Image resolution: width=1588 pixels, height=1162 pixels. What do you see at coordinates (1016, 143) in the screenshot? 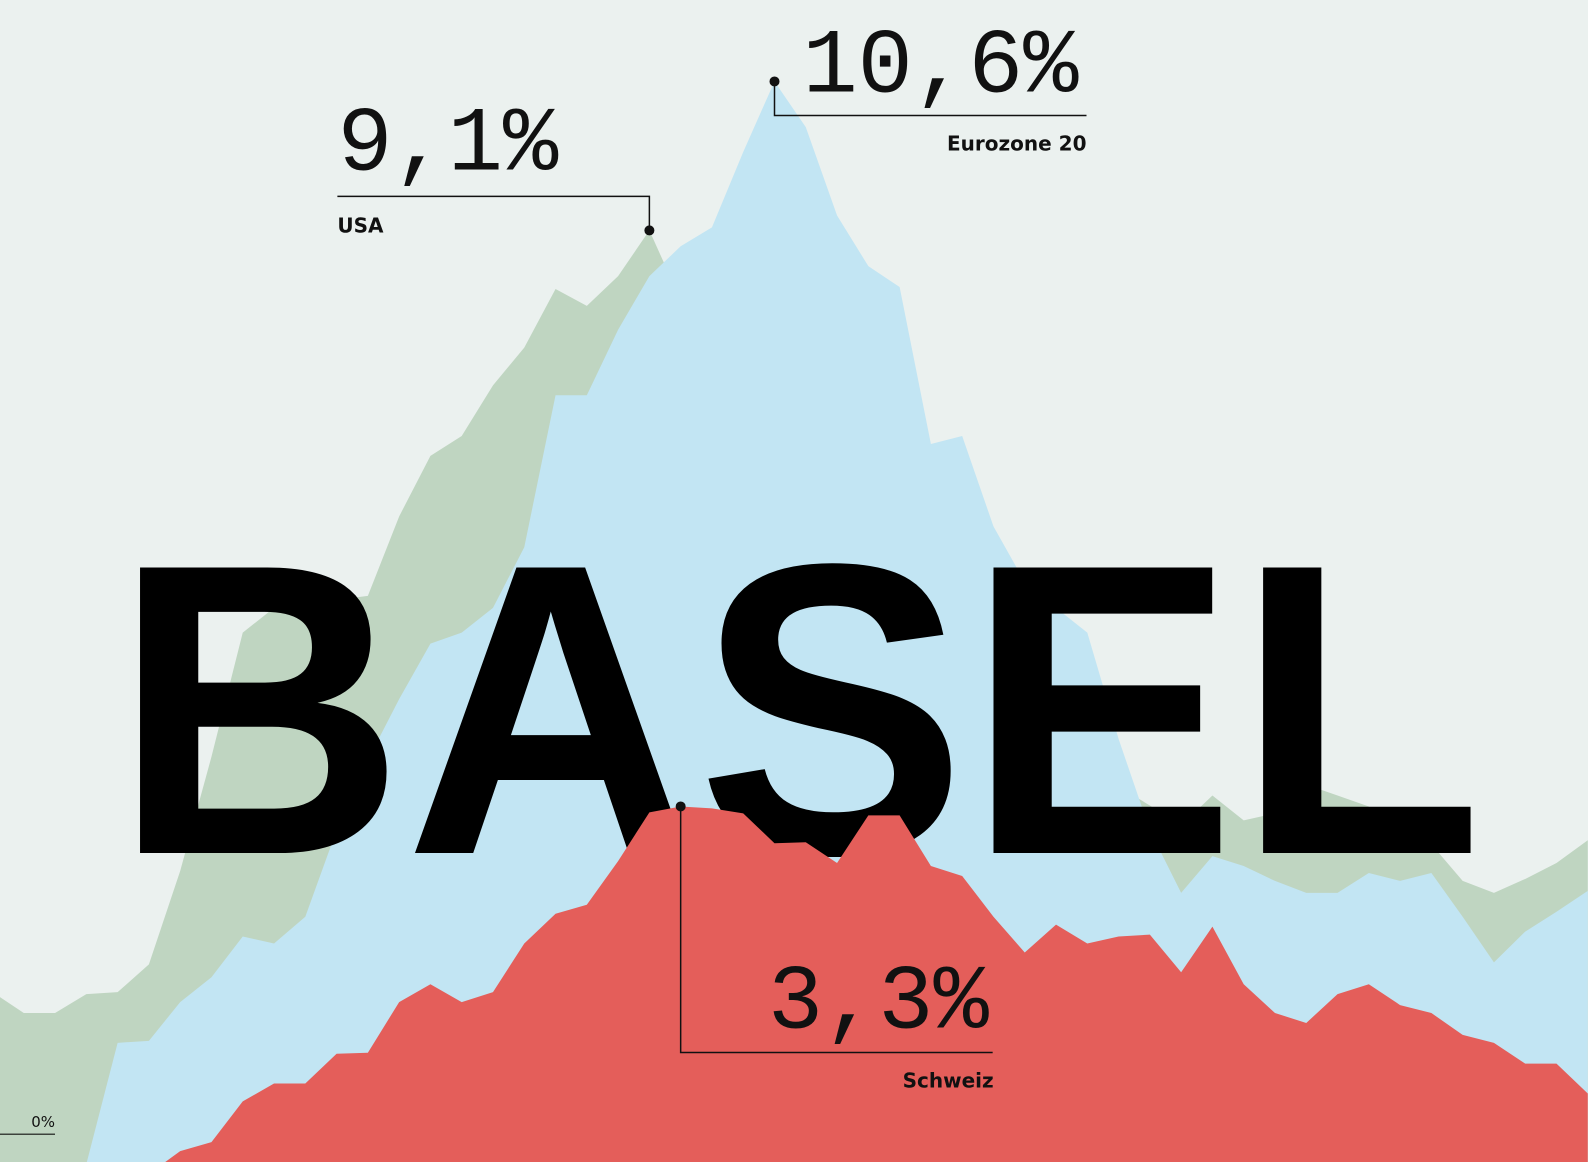
I see `series-name: Eurozone 20` at bounding box center [1016, 143].